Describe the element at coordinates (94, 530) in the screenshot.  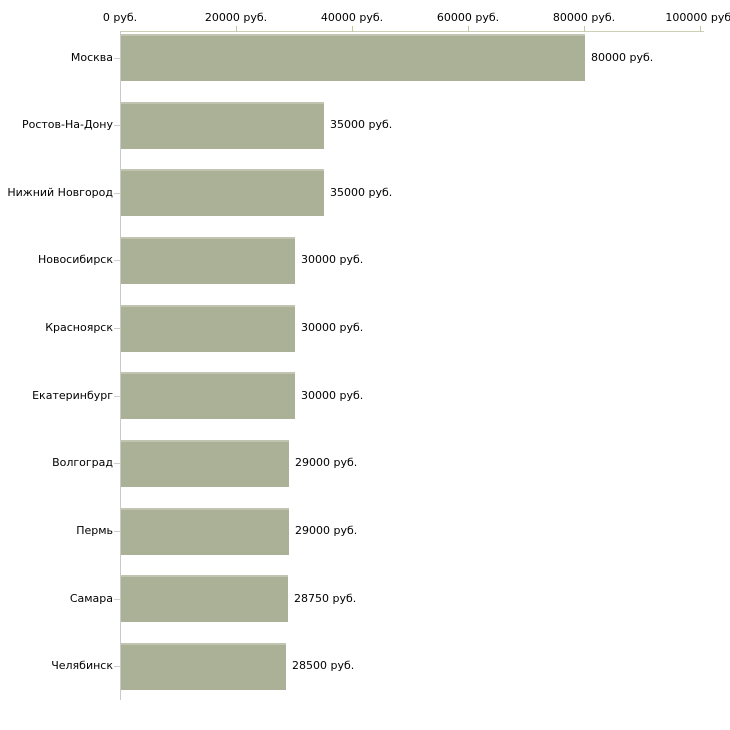
I see `category-label: Пермь` at that location.